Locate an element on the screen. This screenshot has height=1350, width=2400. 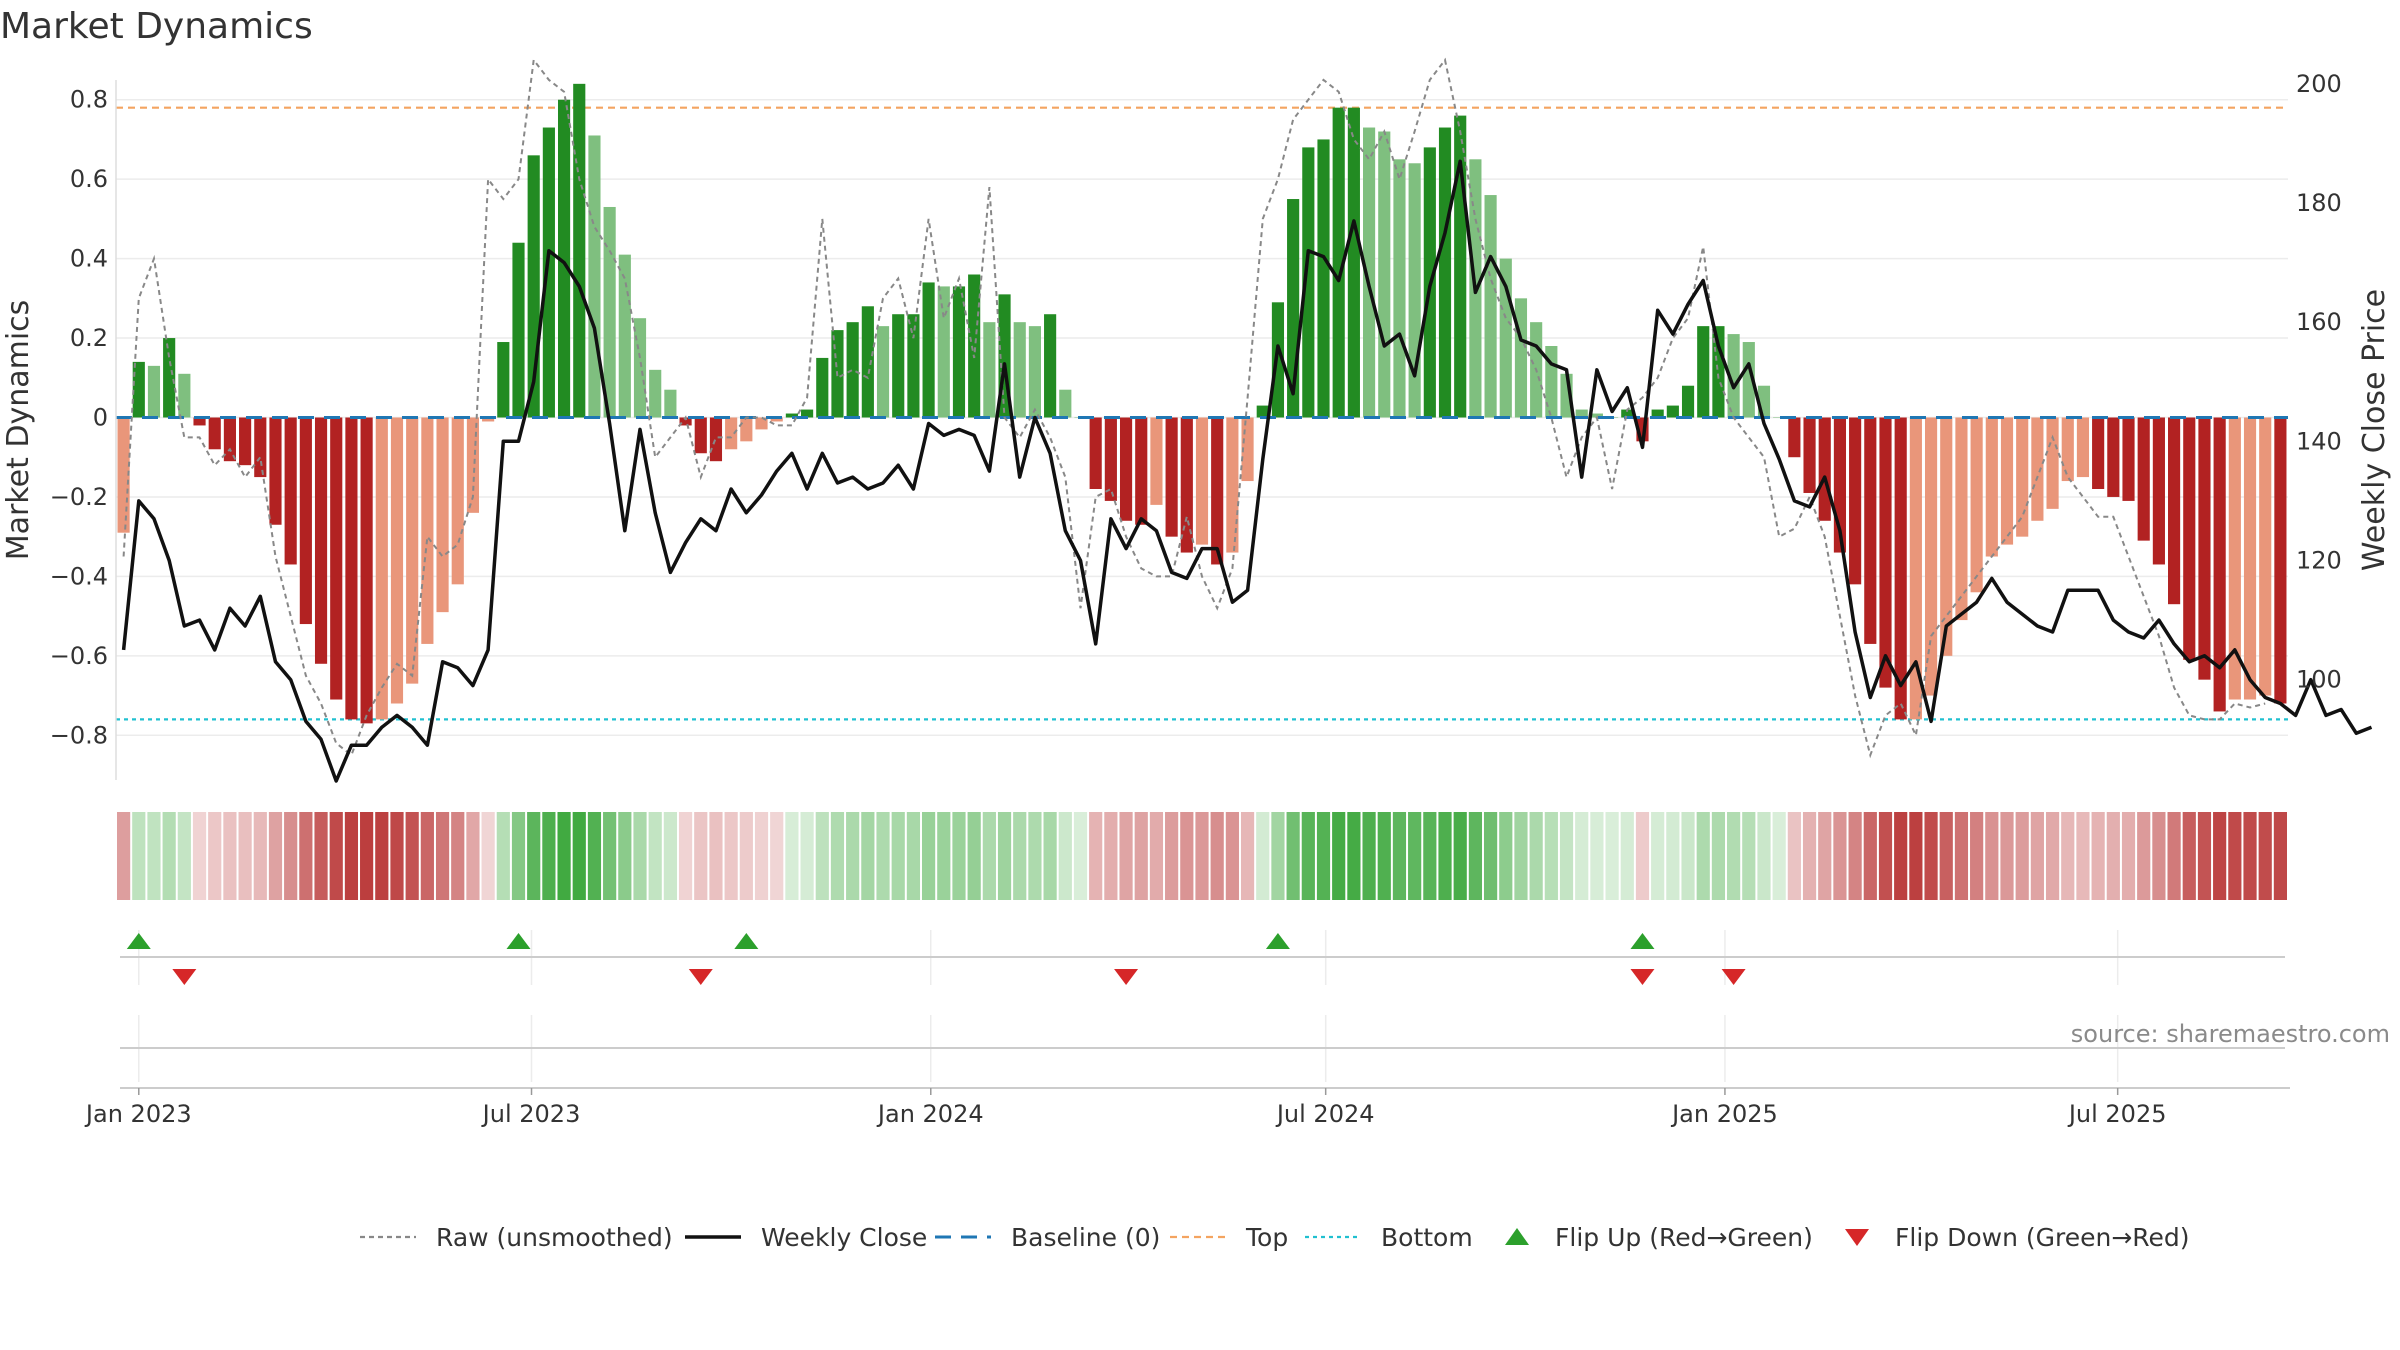
legend-label: Baseline (0) is located at coordinates (1085, 1237).